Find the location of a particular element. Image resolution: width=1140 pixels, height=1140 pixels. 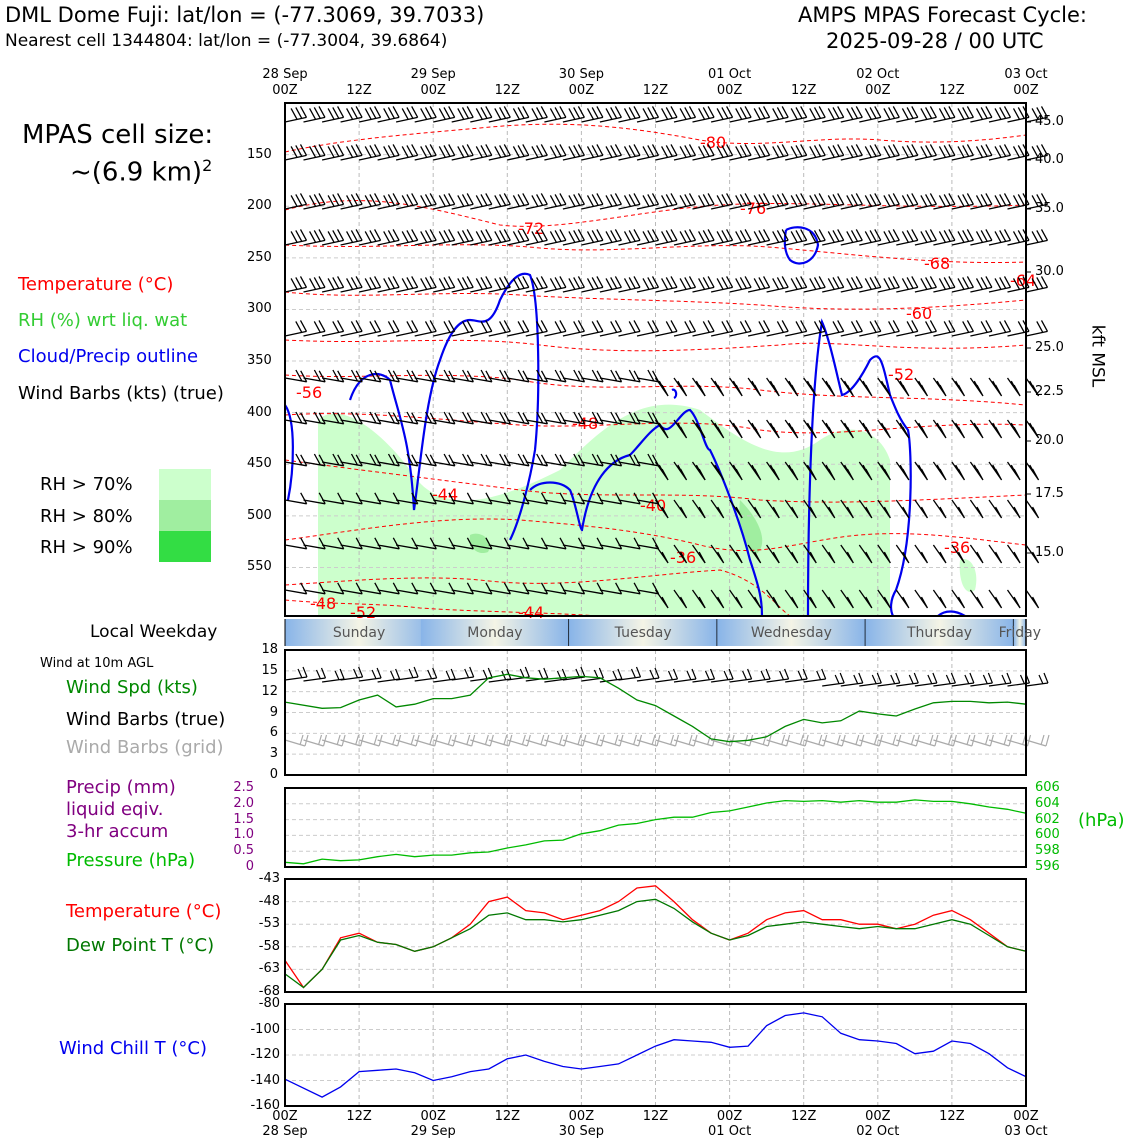

precip-ytick-5: 2.5 is located at coordinates (243, 787).